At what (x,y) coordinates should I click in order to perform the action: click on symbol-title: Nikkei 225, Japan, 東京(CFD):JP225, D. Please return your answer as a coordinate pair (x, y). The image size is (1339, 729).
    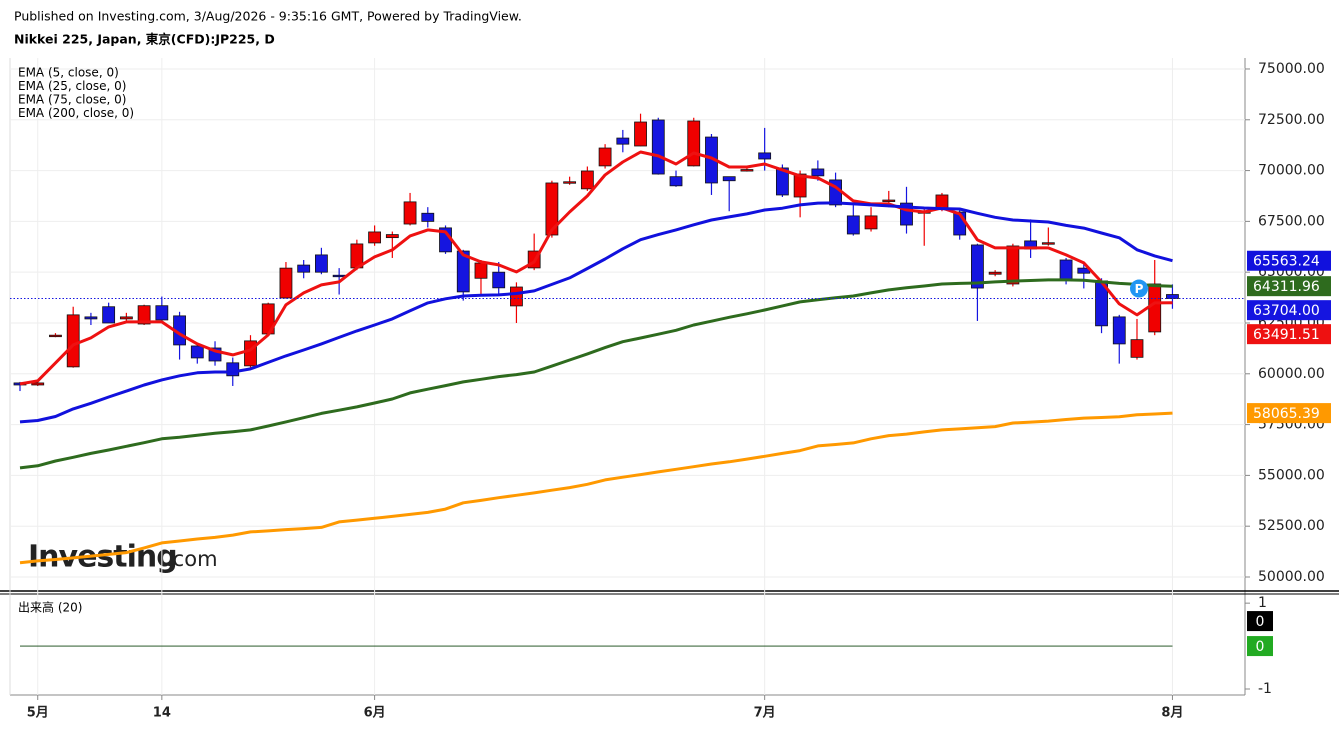
    Looking at the image, I should click on (144, 39).